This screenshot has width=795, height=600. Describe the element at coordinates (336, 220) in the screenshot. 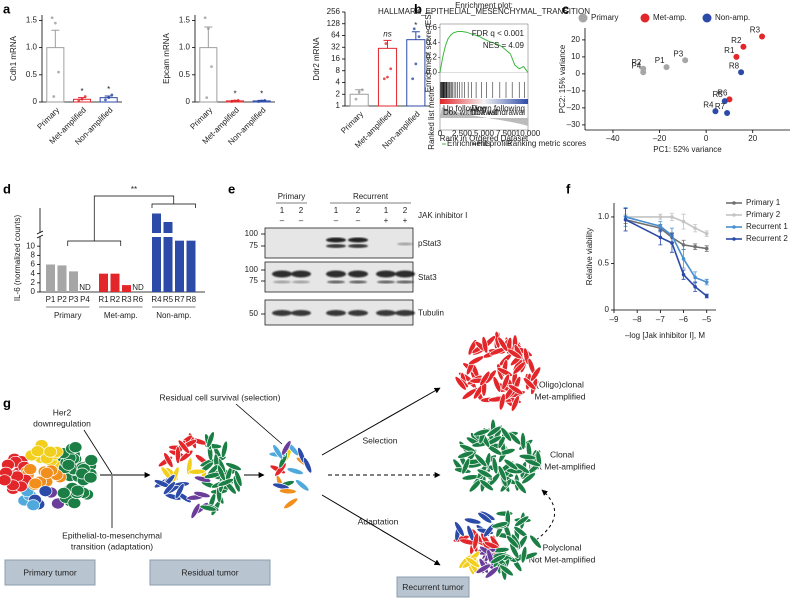

I see `treatment-label: –` at that location.